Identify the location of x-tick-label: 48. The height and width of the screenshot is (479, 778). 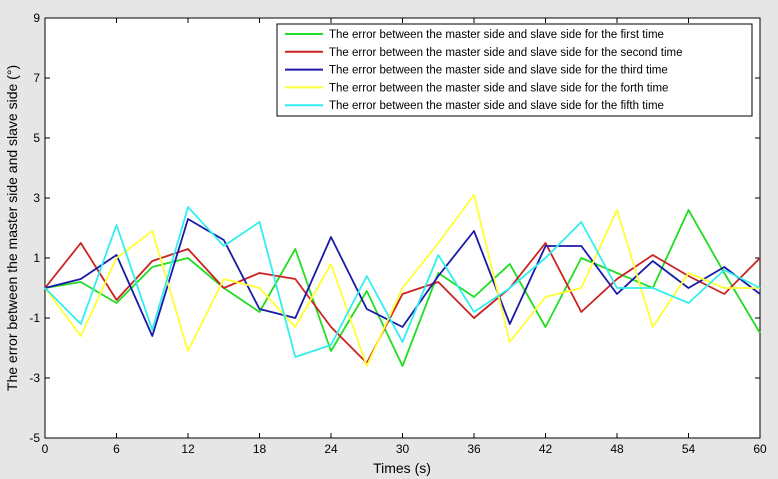
(617, 449).